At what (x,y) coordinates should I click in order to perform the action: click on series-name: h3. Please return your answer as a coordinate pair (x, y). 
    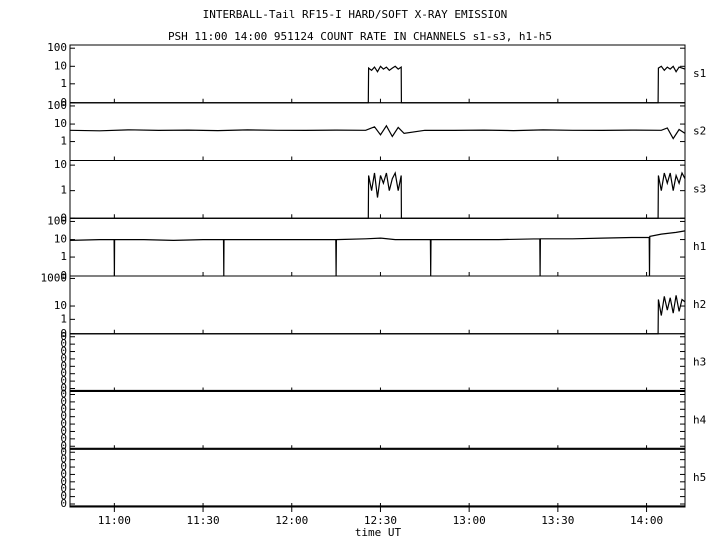
    Looking at the image, I should click on (699, 362).